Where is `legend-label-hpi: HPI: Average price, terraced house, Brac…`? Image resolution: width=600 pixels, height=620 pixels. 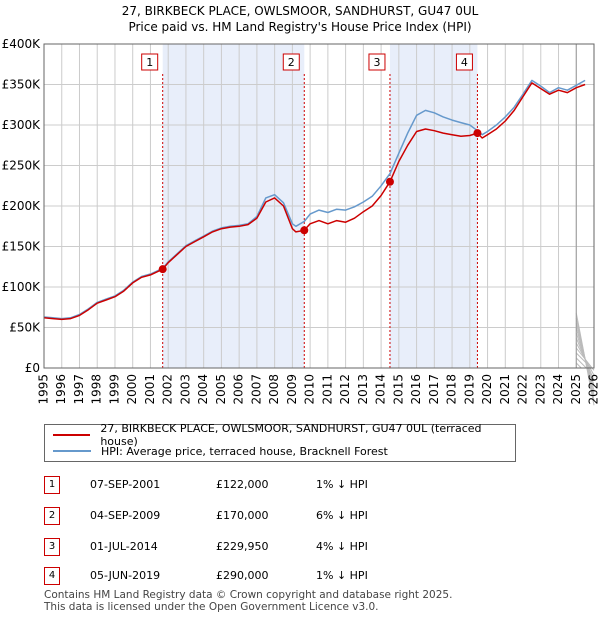
legend-label-hpi: HPI: Average price, terraced house, Brac… is located at coordinates (244, 451).